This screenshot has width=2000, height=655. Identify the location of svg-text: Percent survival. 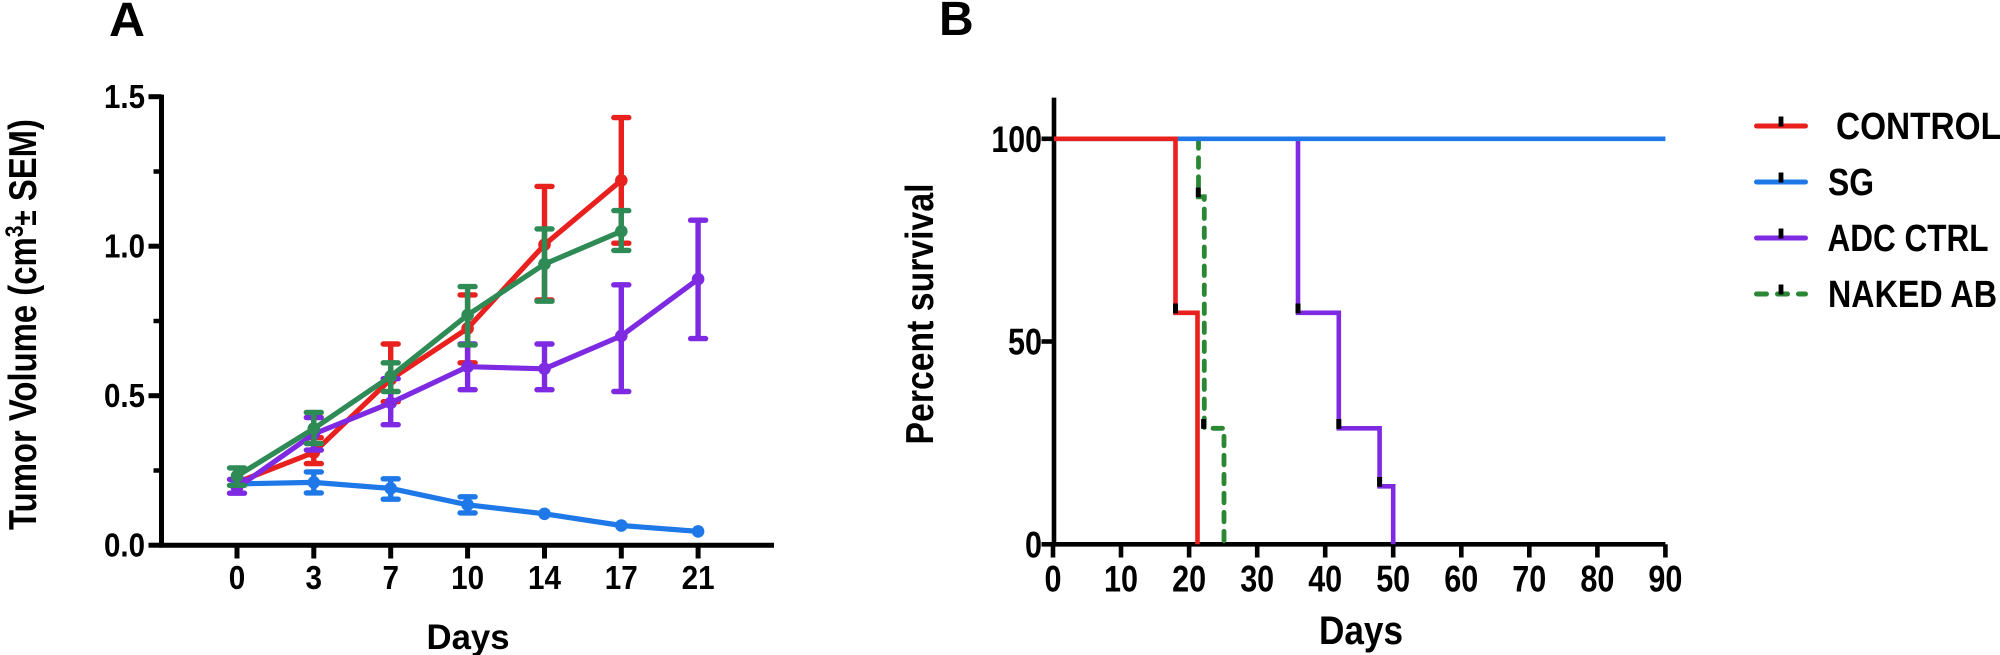
(920, 314).